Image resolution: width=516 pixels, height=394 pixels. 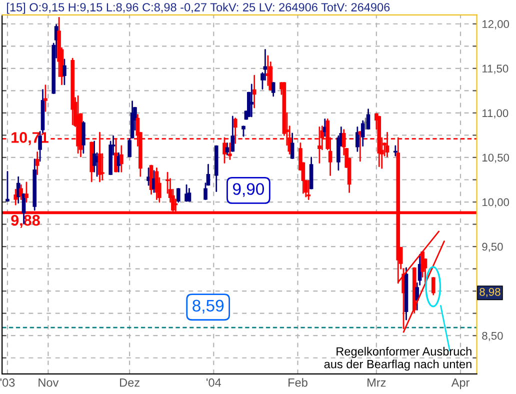 What do you see at coordinates (496, 203) in the screenshot?
I see `y-tick-label: 10,00` at bounding box center [496, 203].